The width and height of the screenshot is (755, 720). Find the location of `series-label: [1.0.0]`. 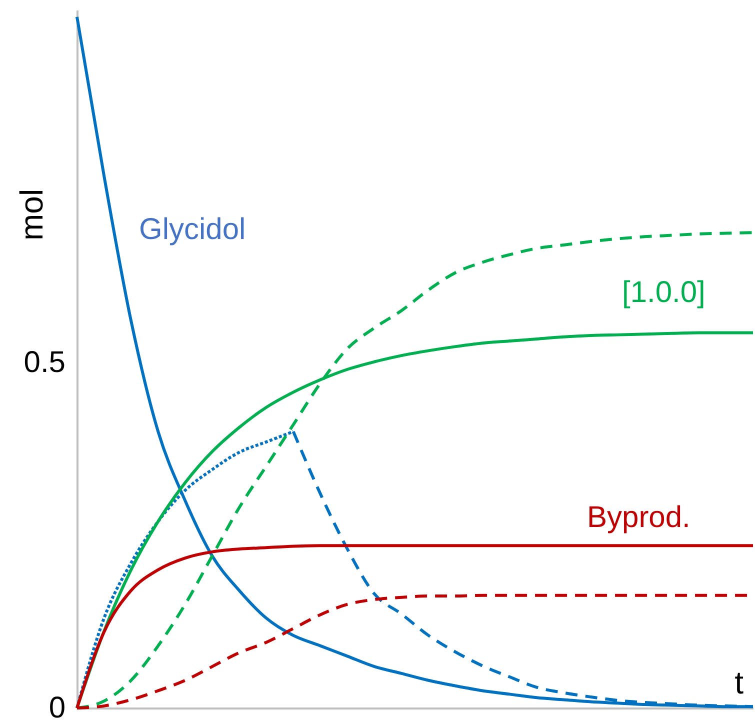

series-label: [1.0.0] is located at coordinates (664, 292).